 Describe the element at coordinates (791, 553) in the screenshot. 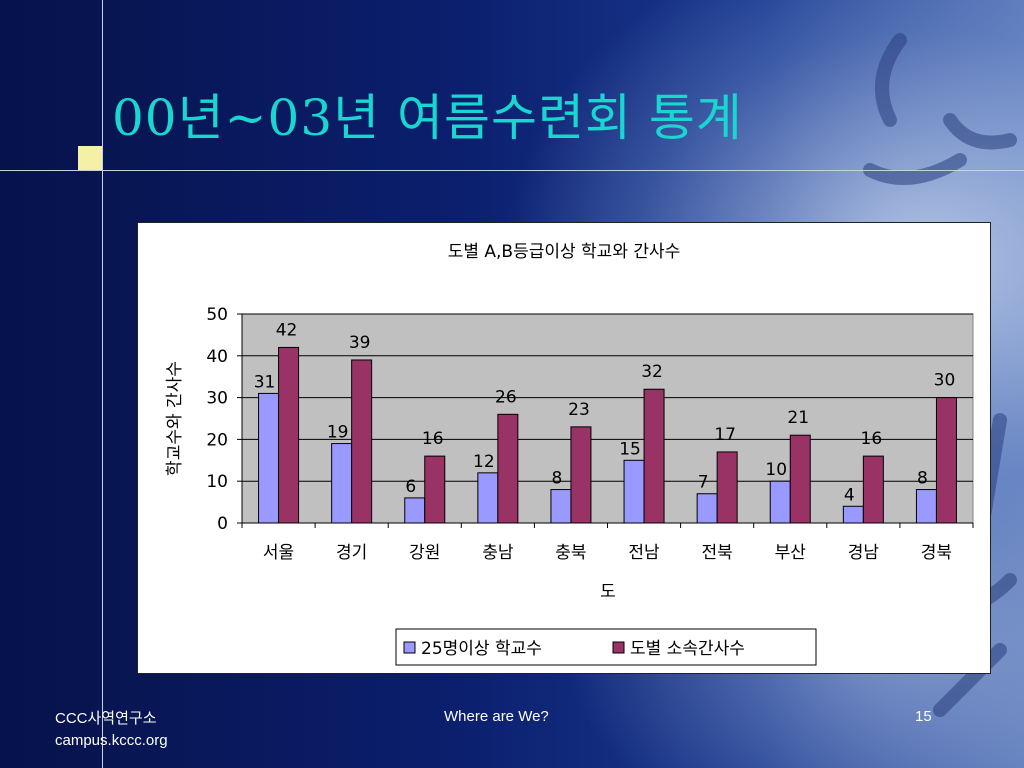

I see `x-tick-label: 부산` at that location.